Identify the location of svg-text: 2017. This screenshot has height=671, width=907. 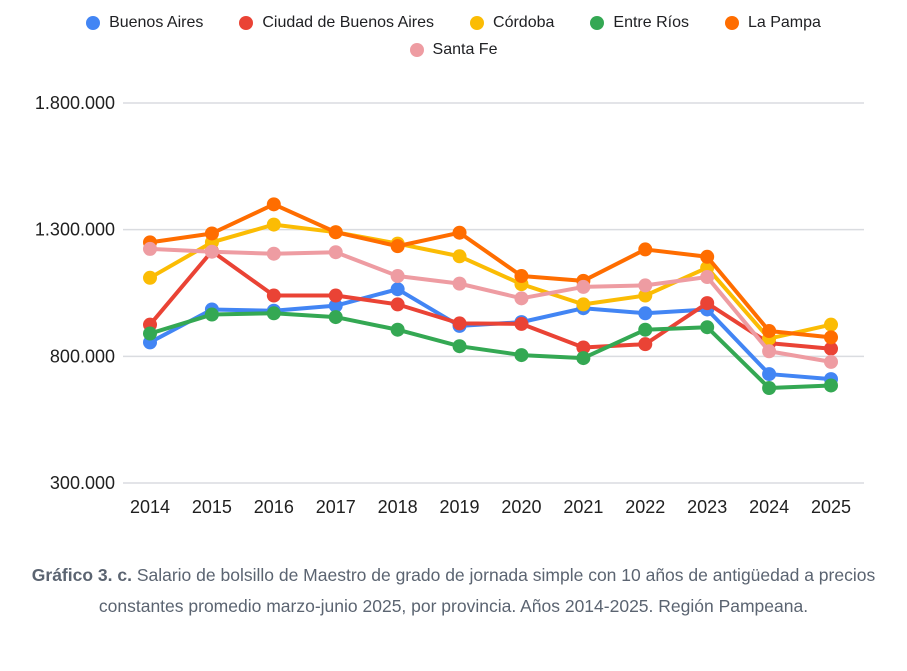
(336, 507).